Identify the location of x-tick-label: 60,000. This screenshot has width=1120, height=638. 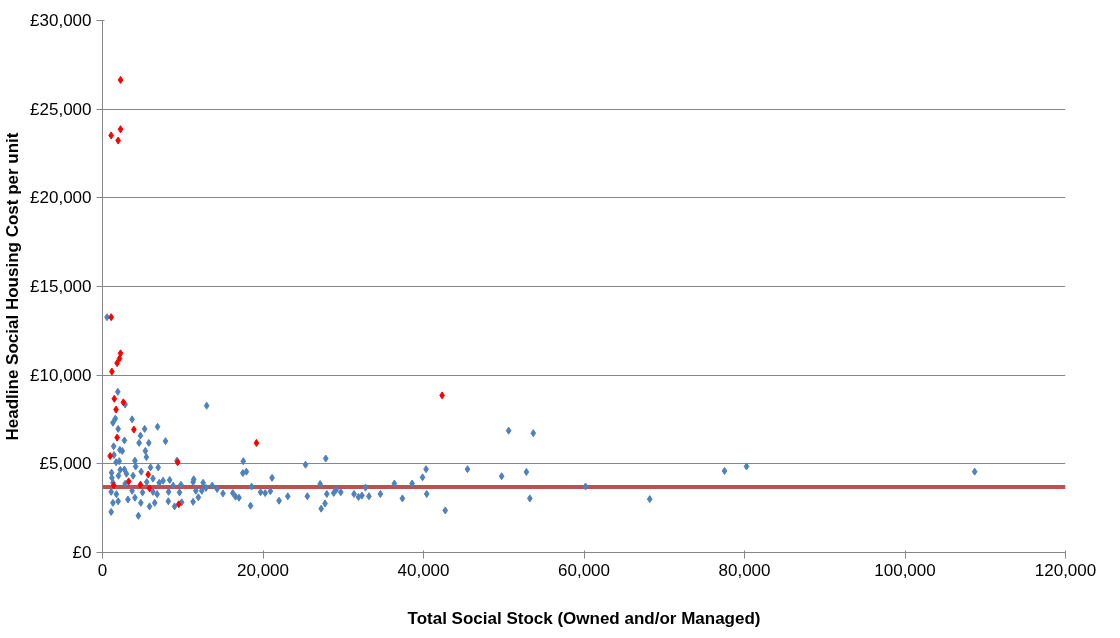
(584, 570).